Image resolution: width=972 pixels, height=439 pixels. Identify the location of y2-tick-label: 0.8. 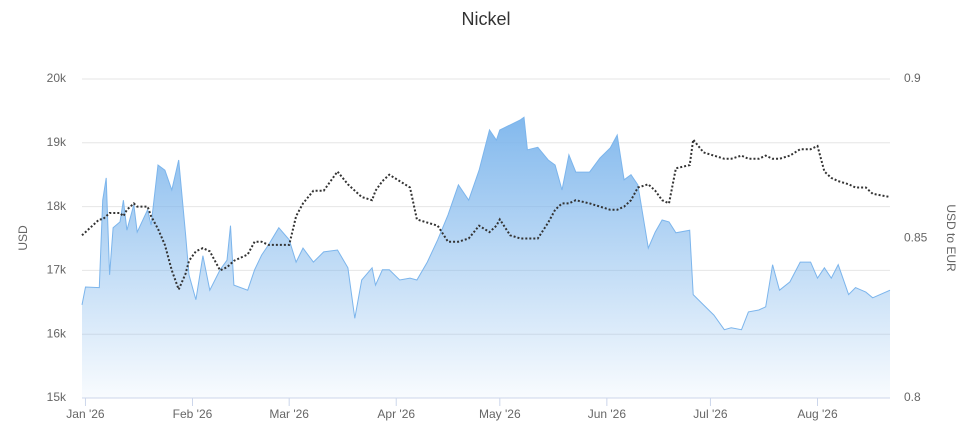
(912, 397).